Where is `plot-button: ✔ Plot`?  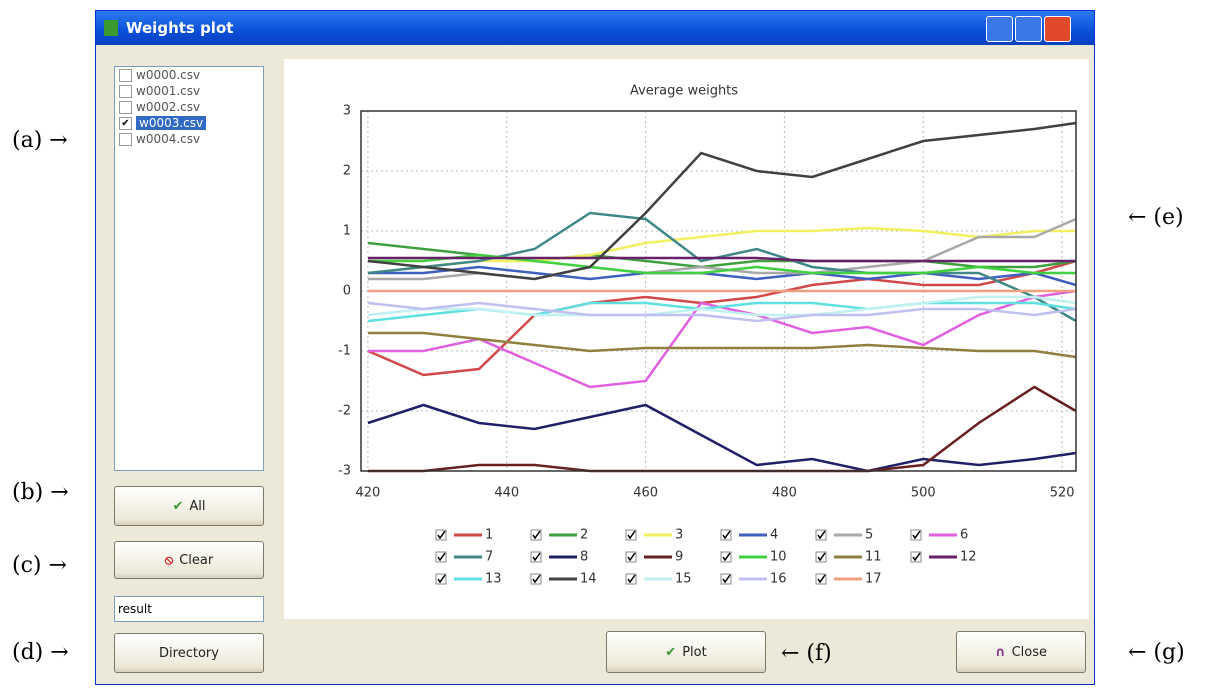 plot-button: ✔ Plot is located at coordinates (686, 652).